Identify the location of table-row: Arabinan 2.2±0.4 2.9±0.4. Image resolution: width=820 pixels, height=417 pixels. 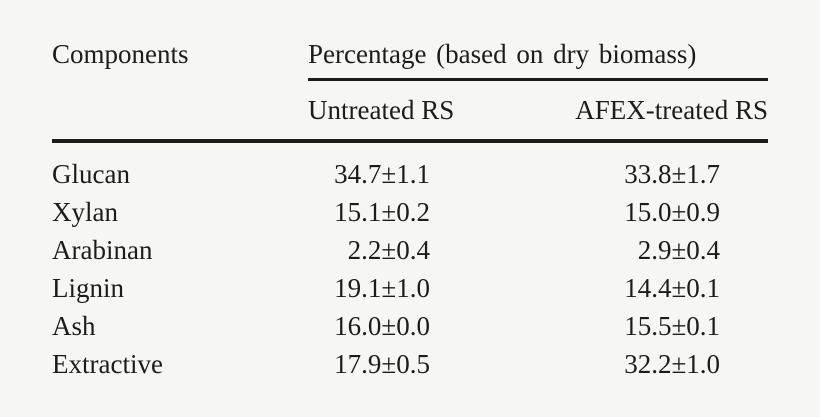
(410, 250).